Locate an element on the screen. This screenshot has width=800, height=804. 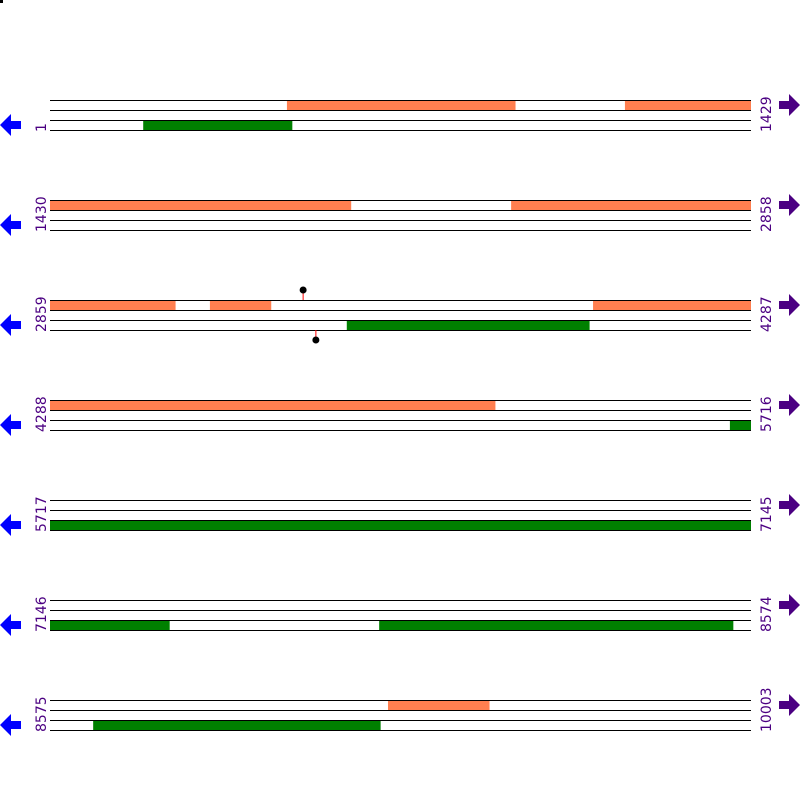
row-end-label: 4287 is located at coordinates (767, 314).